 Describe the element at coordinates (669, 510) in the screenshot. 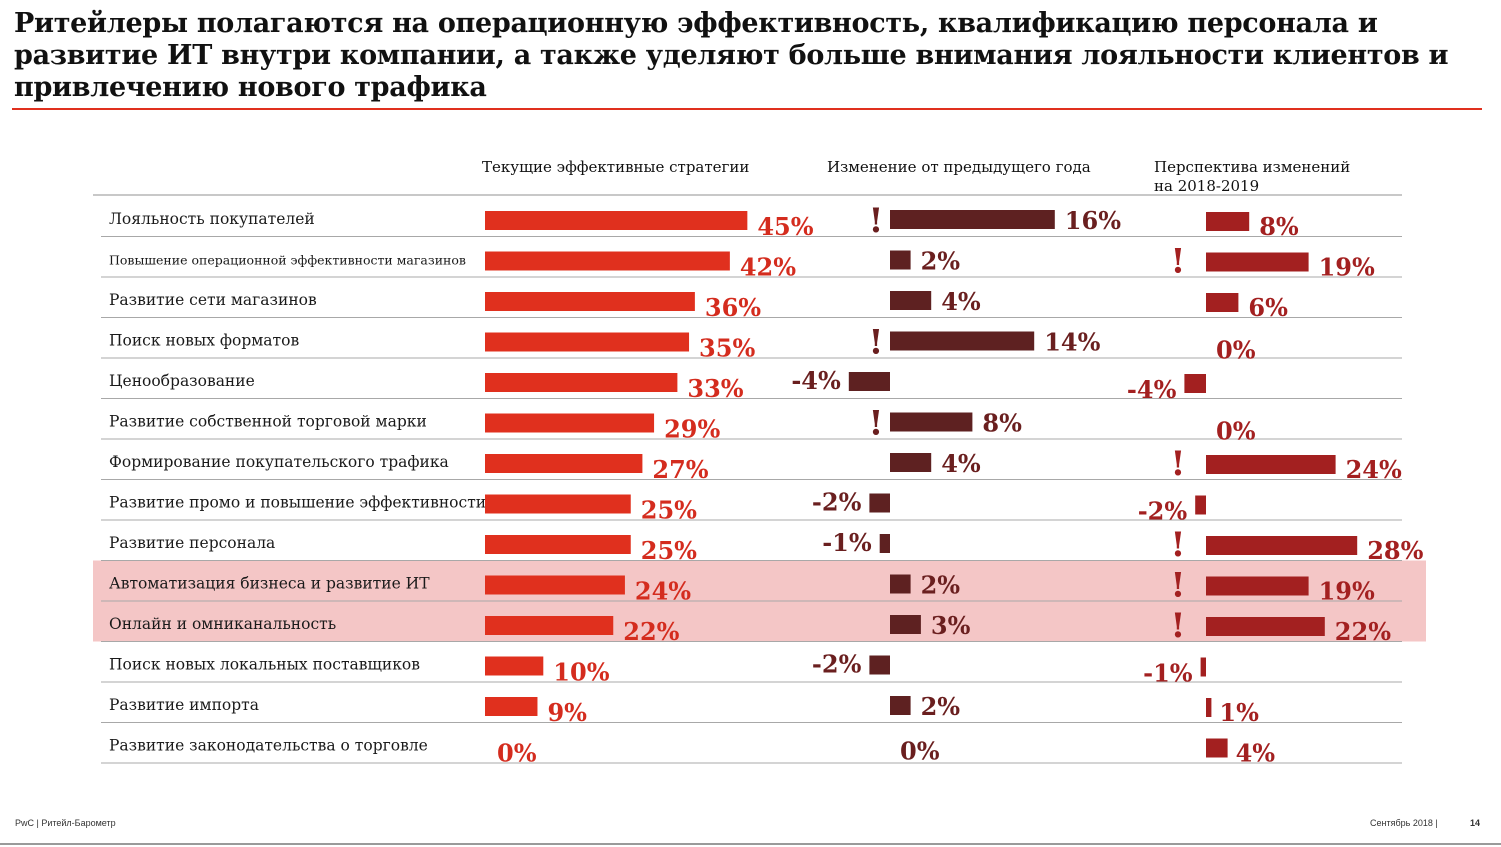

I see `current-value-label: 25%` at that location.